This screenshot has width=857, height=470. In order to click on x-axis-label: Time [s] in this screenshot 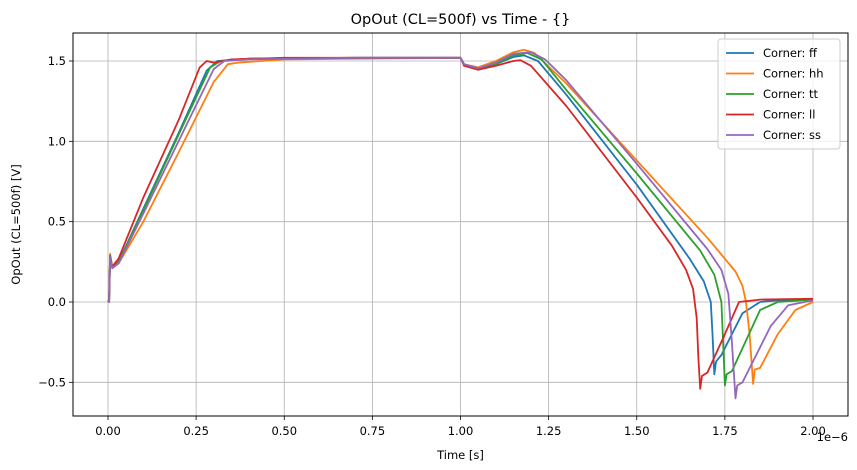, I will do `click(460, 455)`.